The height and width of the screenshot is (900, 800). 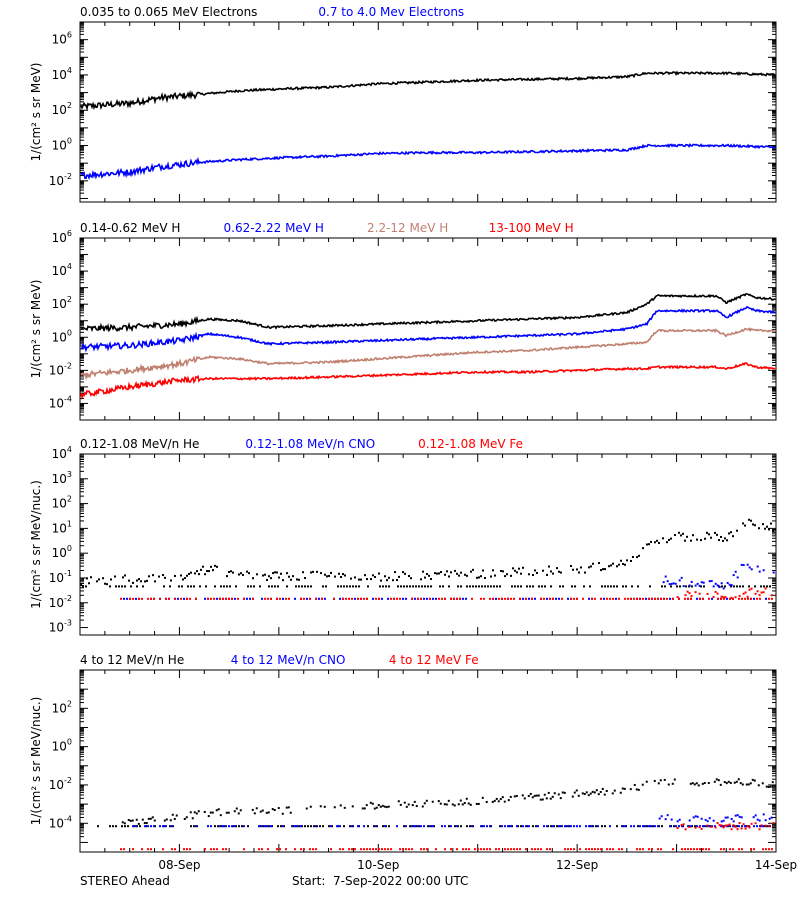 What do you see at coordinates (470, 444) in the screenshot?
I see `legend-entry: 0.12-1.08 MeV Fe` at bounding box center [470, 444].